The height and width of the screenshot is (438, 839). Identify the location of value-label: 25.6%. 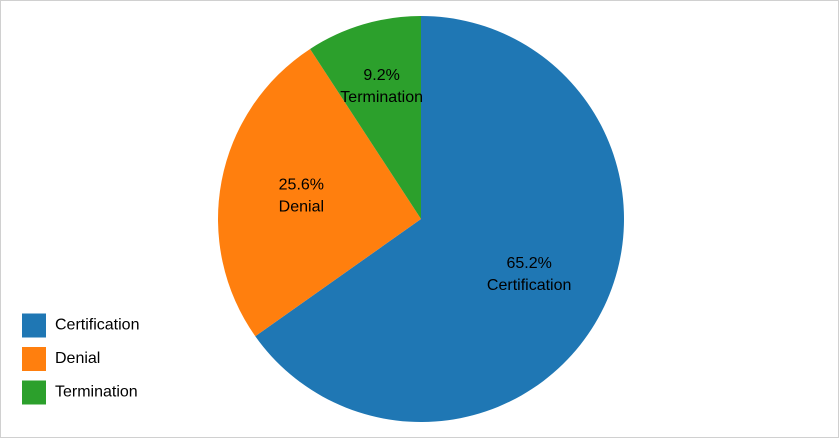
(301, 184).